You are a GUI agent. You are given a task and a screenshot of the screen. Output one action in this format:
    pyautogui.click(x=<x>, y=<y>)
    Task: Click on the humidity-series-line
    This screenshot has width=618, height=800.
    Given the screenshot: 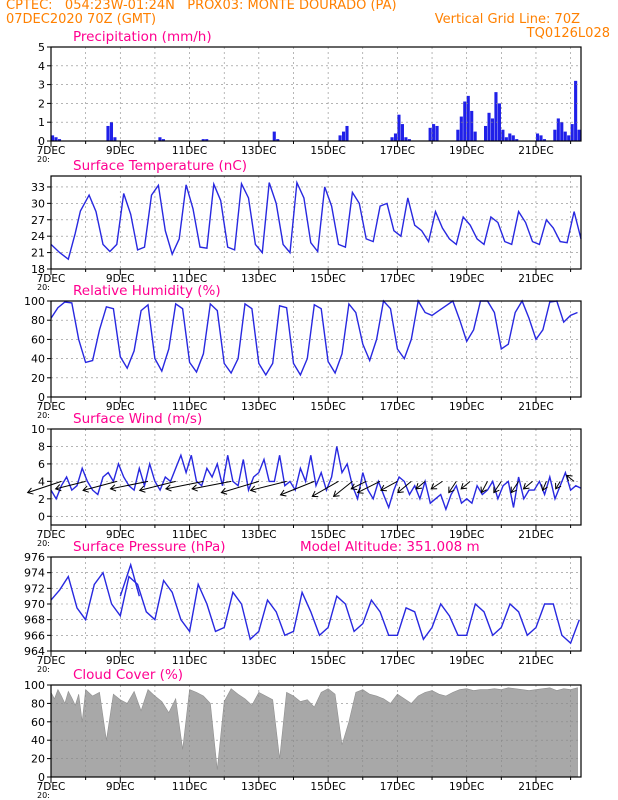 What is the action you would take?
    pyautogui.click(x=314, y=338)
    